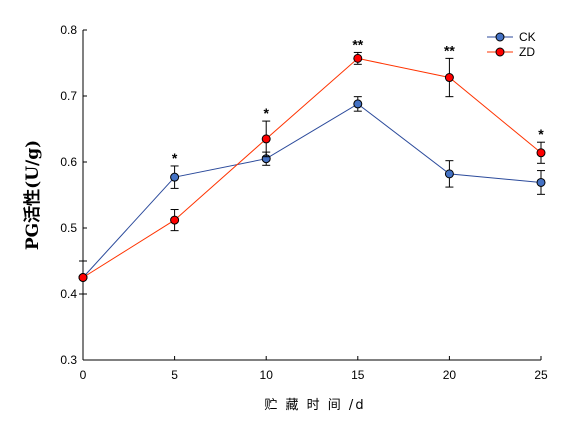 The image size is (580, 422). What do you see at coordinates (68, 162) in the screenshot?
I see `y-tick-label: 0.6` at bounding box center [68, 162].